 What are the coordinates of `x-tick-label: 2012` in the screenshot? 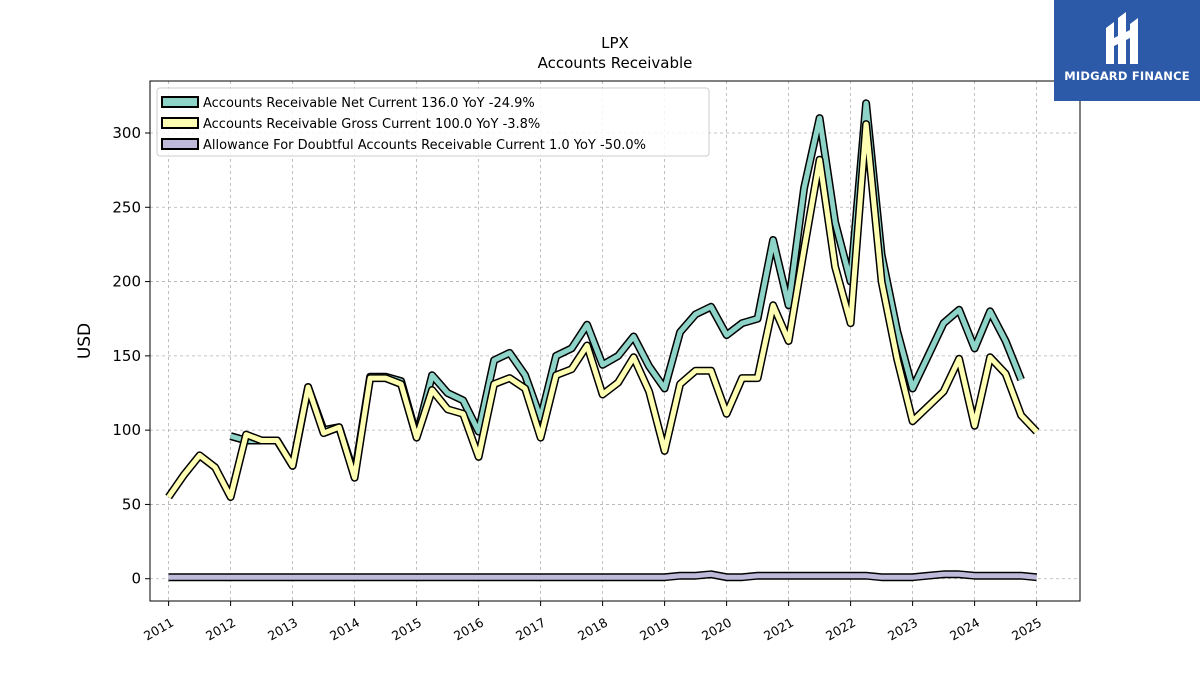 It's located at (220, 629).